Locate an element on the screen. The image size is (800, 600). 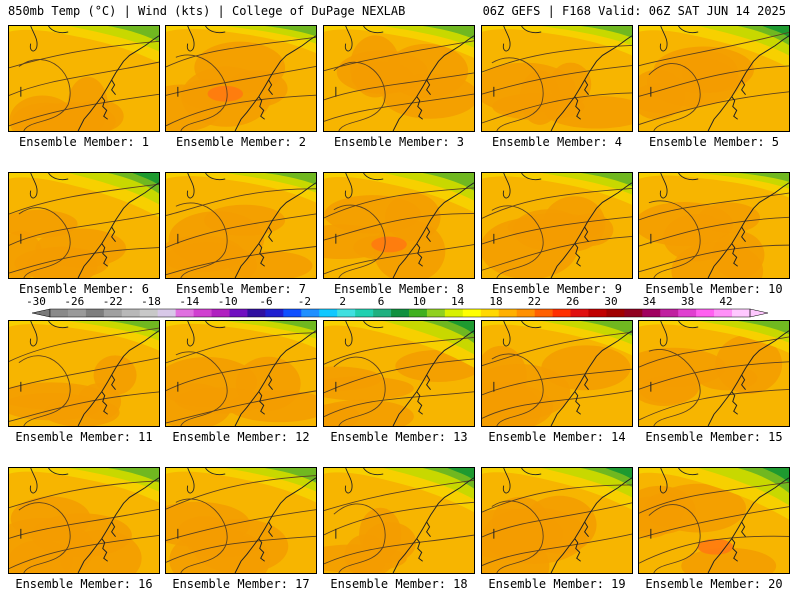
colorbar-tick-label: 38 is located at coordinates (688, 301).